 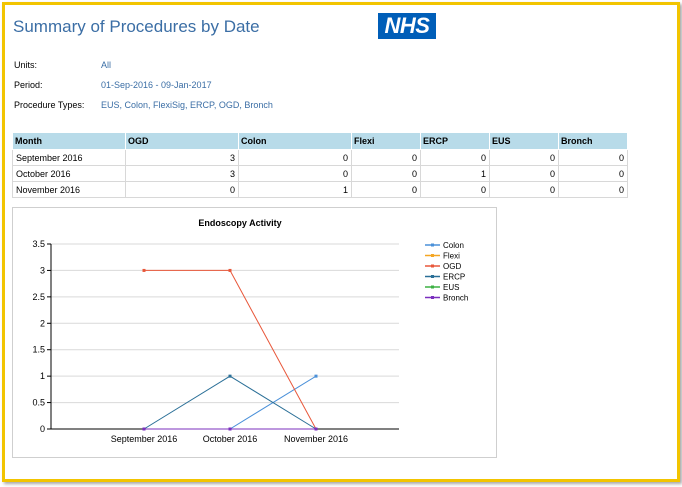 I want to click on column-header-ogd: OGD, so click(x=182, y=141).